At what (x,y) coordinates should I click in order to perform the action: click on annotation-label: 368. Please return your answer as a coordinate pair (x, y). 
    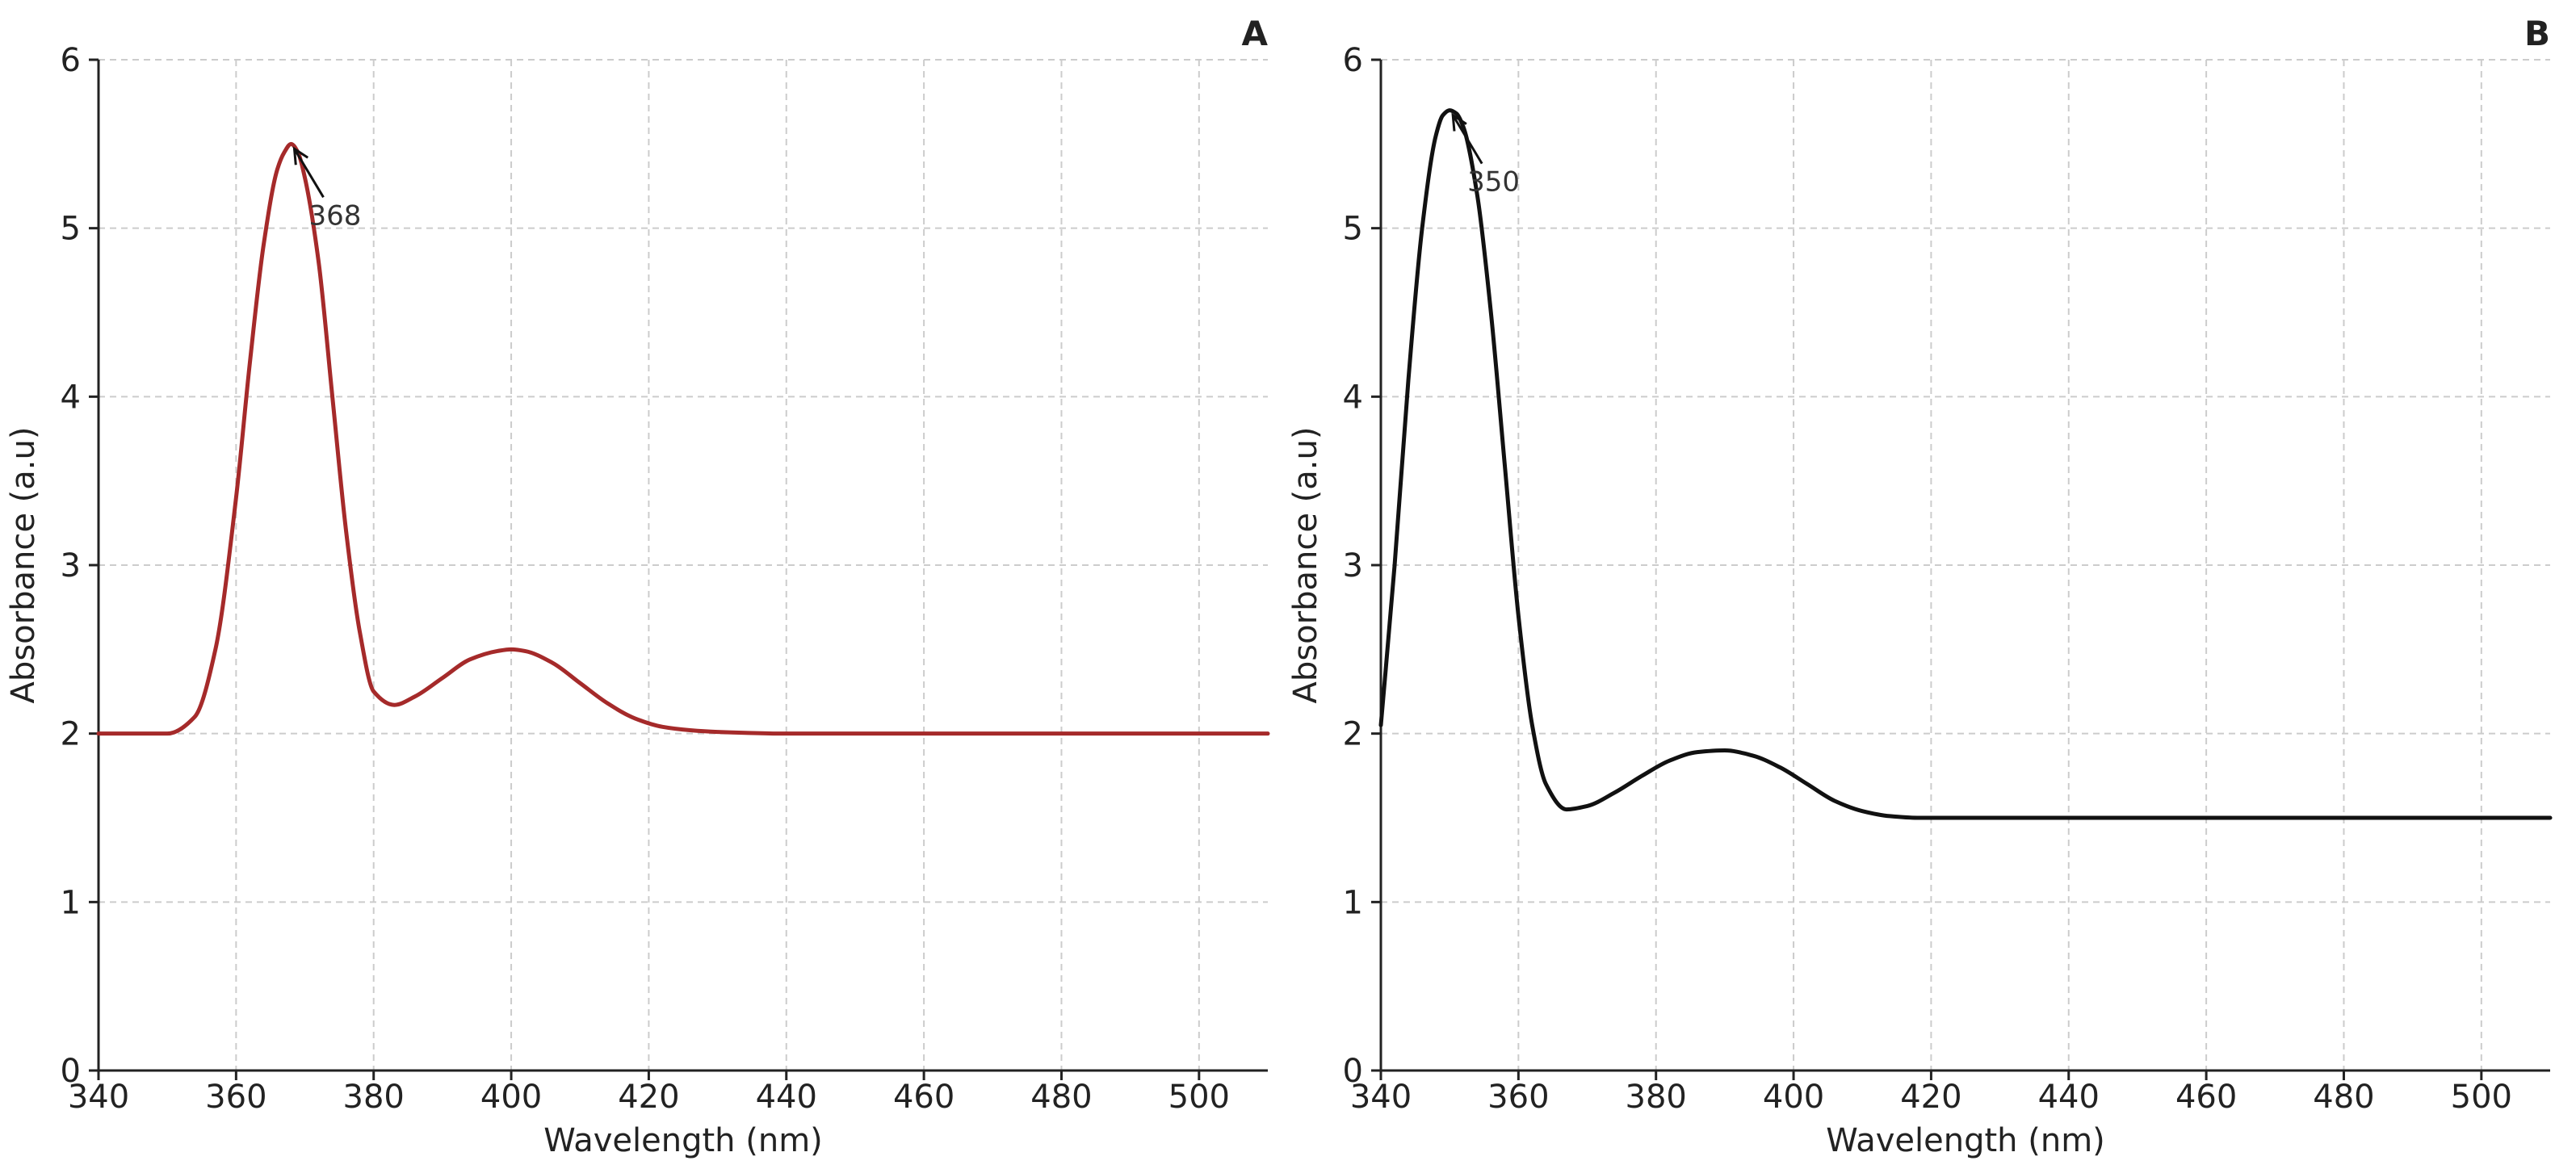
    Looking at the image, I should click on (334, 216).